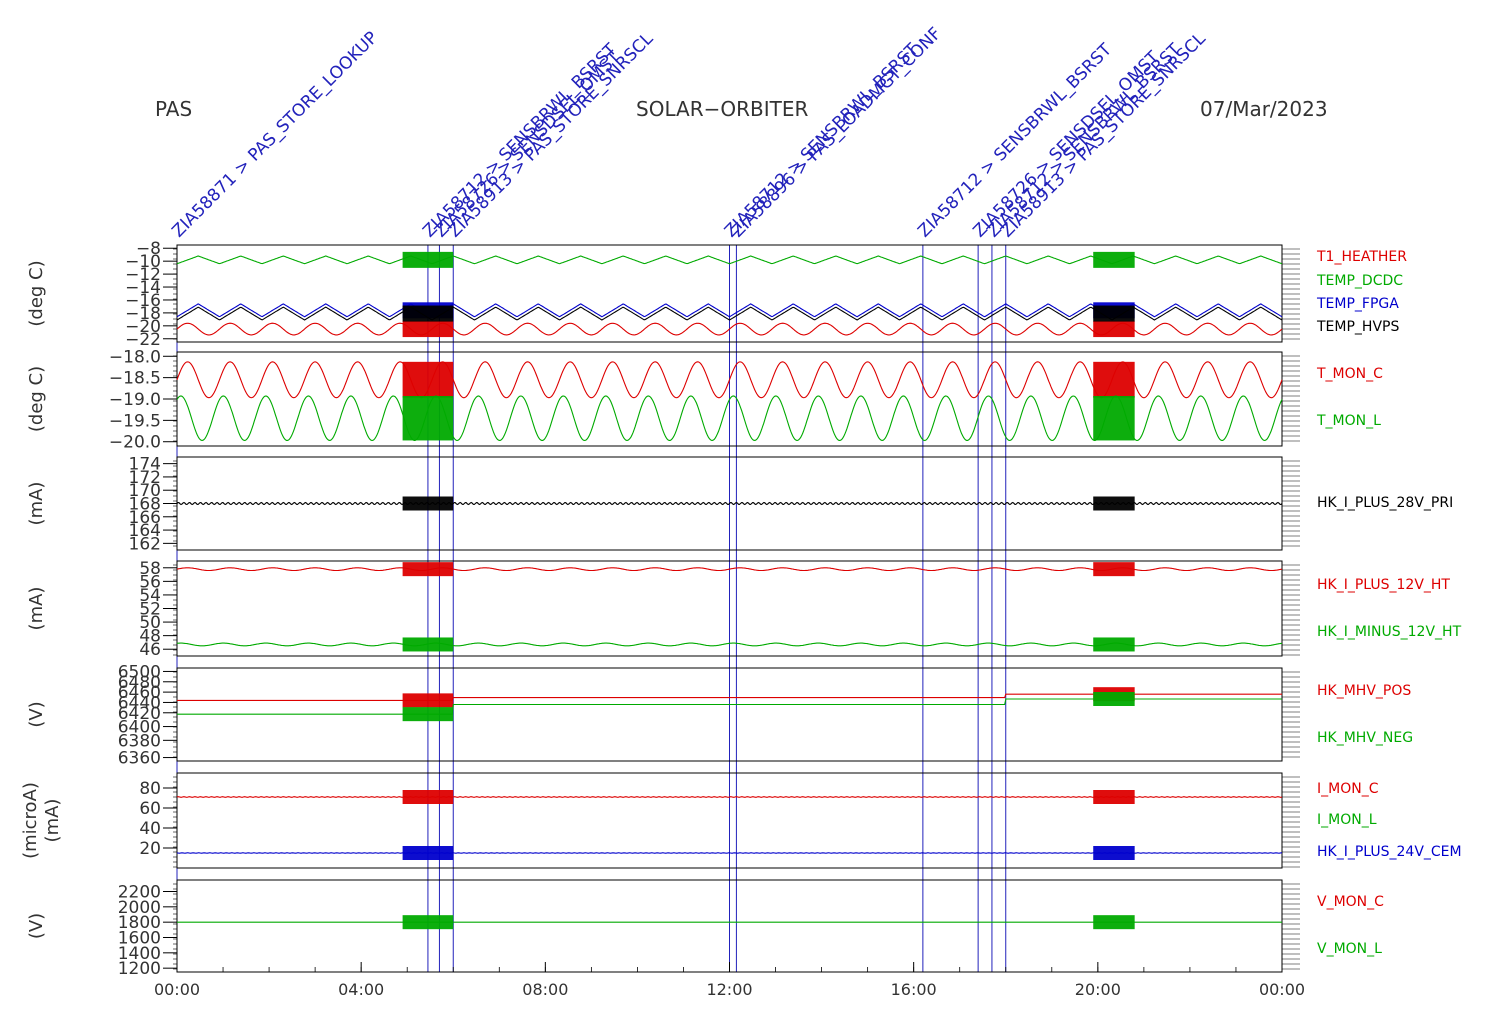 The width and height of the screenshot is (1512, 1020). Describe the element at coordinates (150, 569) in the screenshot. I see `y-tick-label: 58` at that location.